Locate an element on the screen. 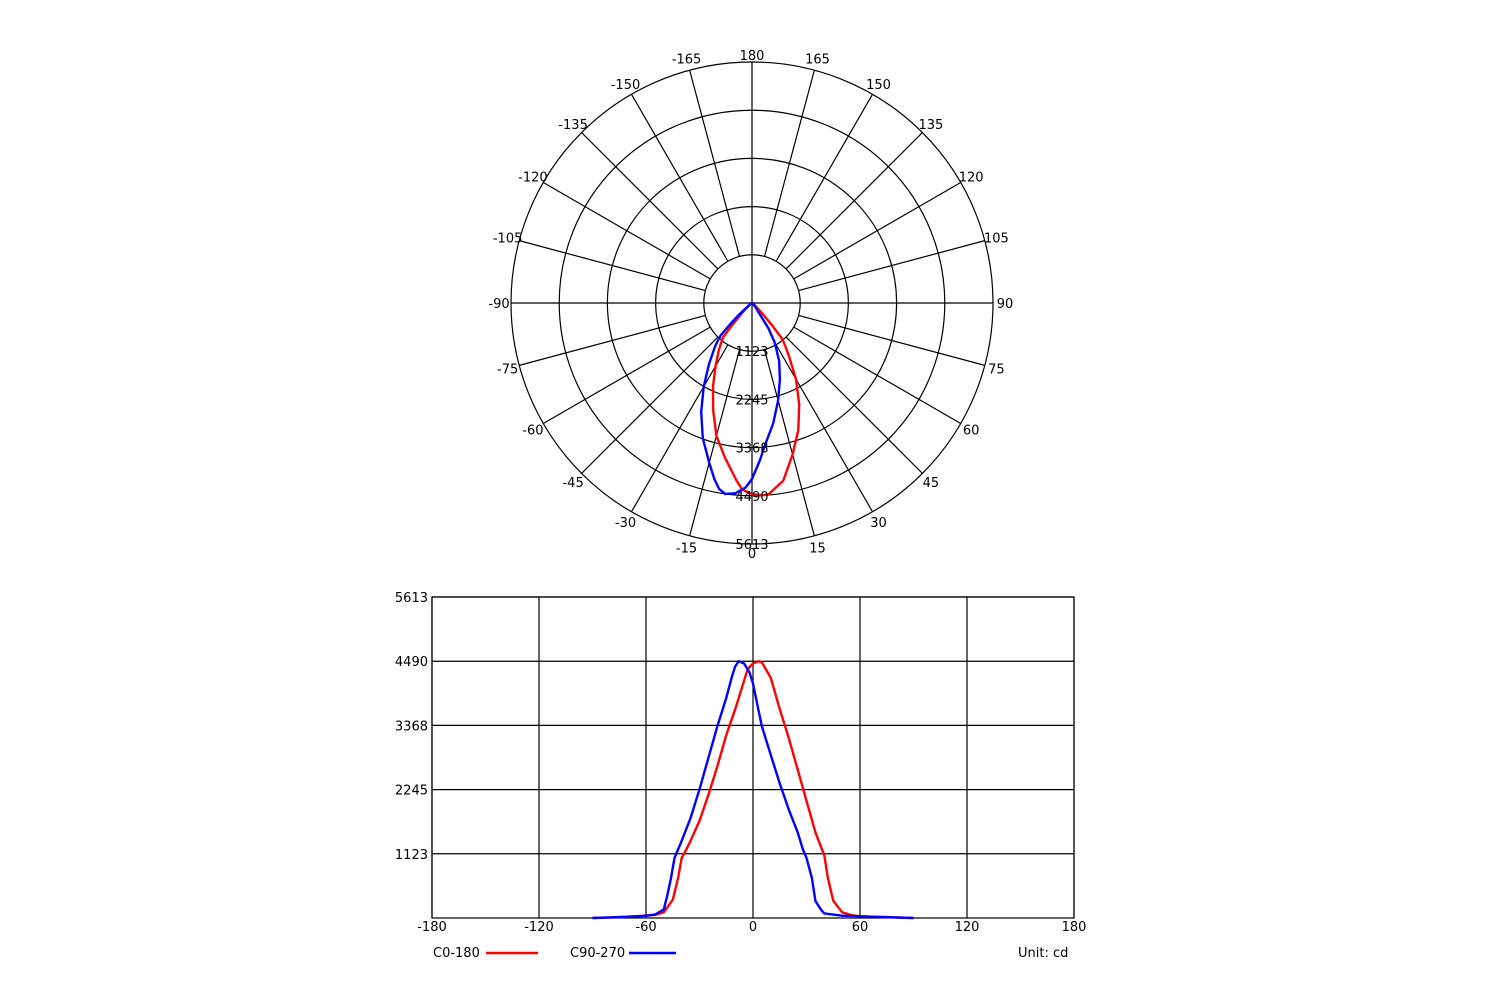 The image size is (1500, 1000). polar-angle-label-9: 45 is located at coordinates (931, 483).